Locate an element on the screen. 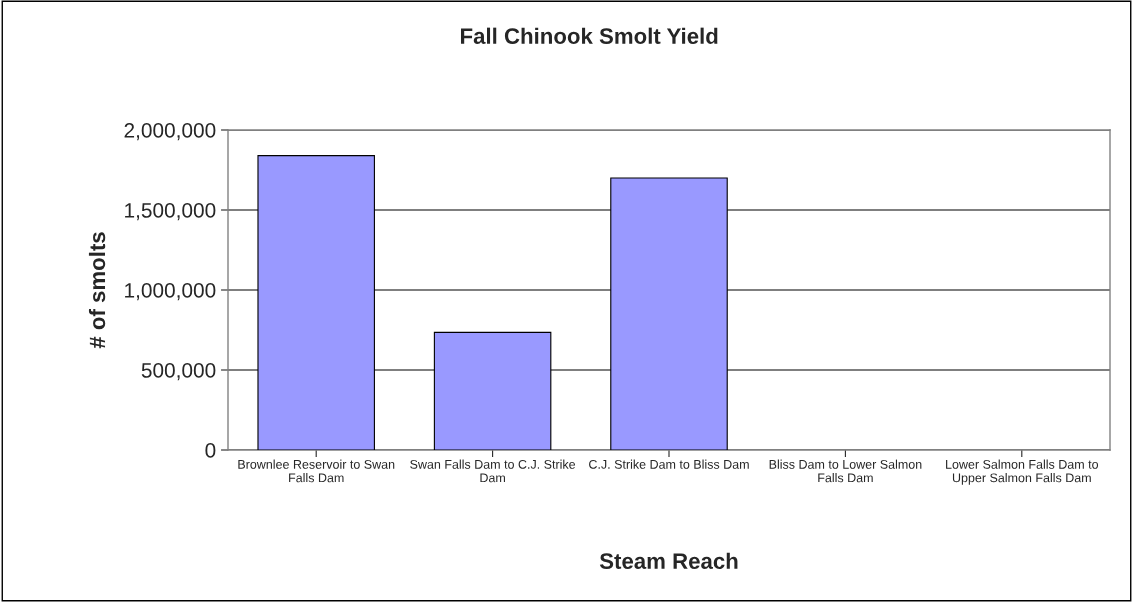 The height and width of the screenshot is (602, 1133). chart-title: Fall Chinook Smolt Yield is located at coordinates (589, 35).